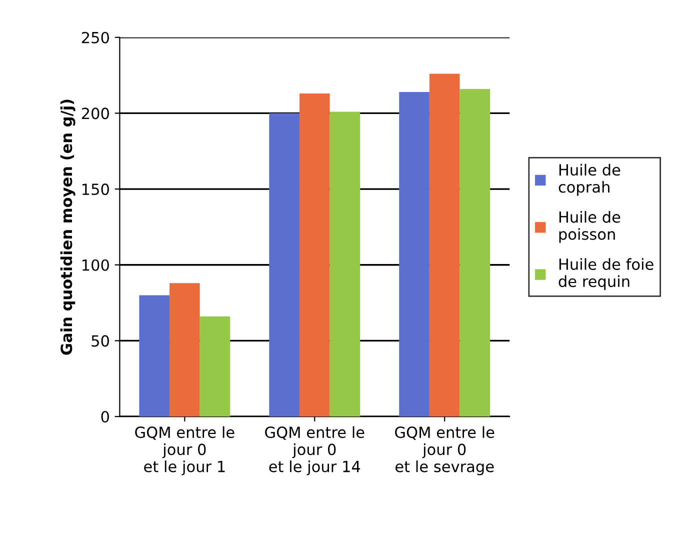  I want to click on legend-label: Huile de foie de requin, so click(606, 274).